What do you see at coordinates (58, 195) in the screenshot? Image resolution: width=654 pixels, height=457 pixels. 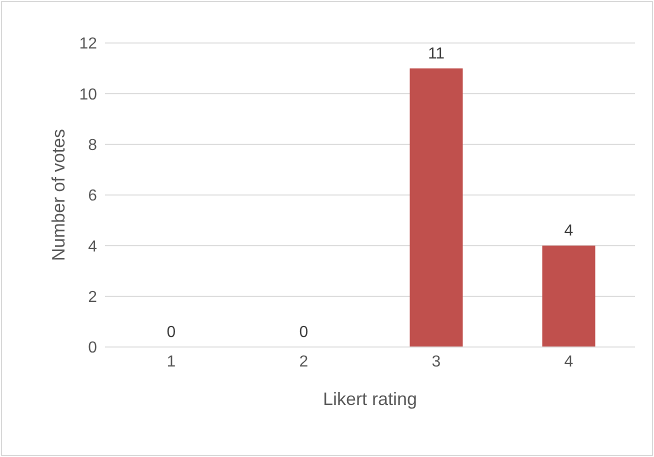 I see `y-axis-title: Number of votes` at bounding box center [58, 195].